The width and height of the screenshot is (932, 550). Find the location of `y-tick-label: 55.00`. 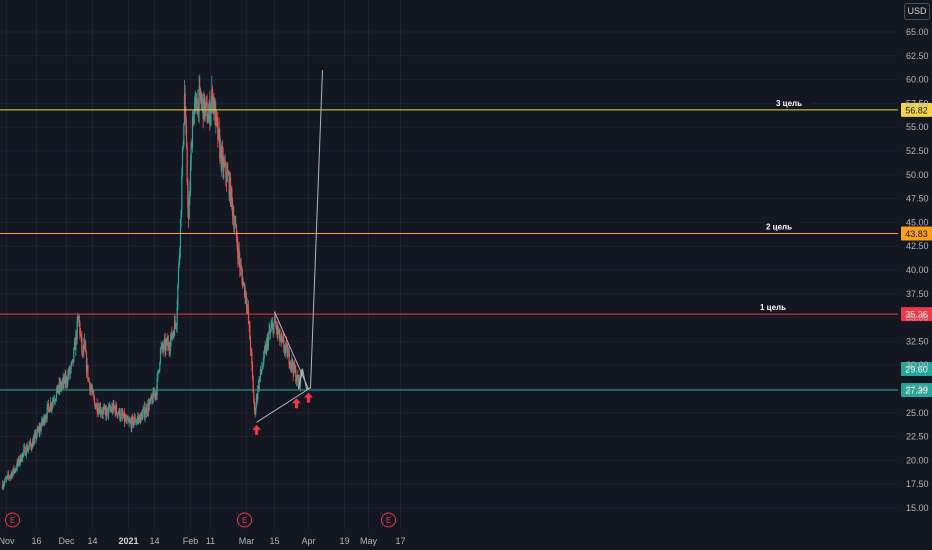

y-tick-label: 55.00 is located at coordinates (917, 127).